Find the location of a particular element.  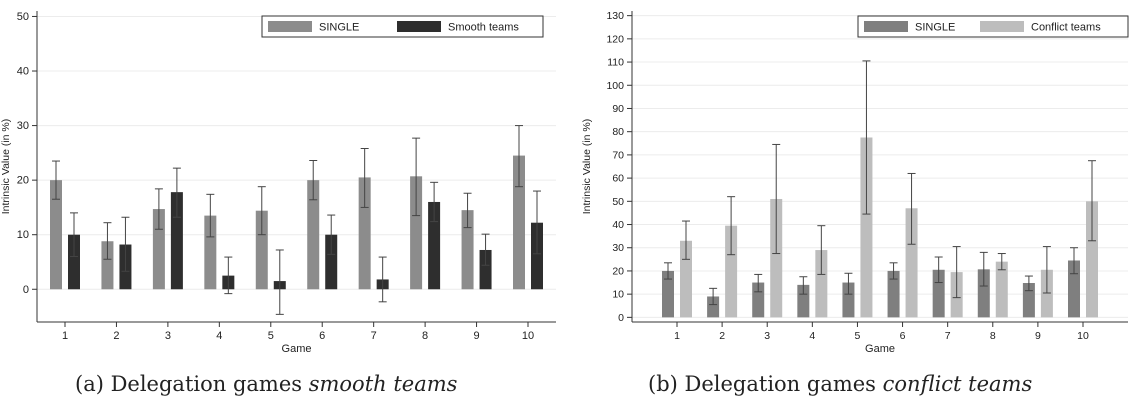

chart-b-ytick-label: 60 is located at coordinates (618, 179).